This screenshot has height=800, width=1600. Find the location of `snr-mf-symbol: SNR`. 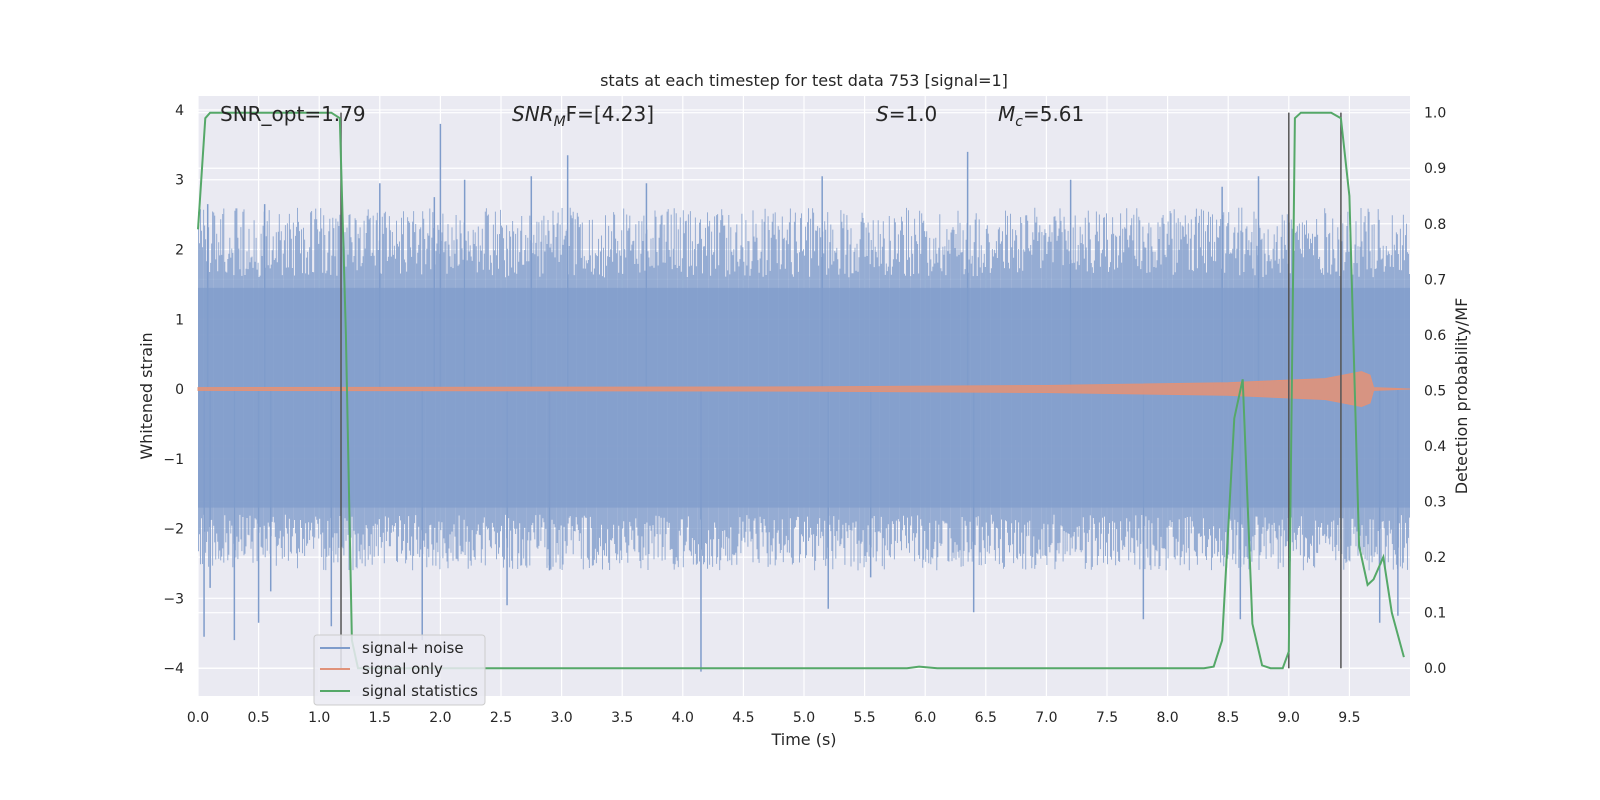

snr-mf-symbol: SNR is located at coordinates (533, 114).